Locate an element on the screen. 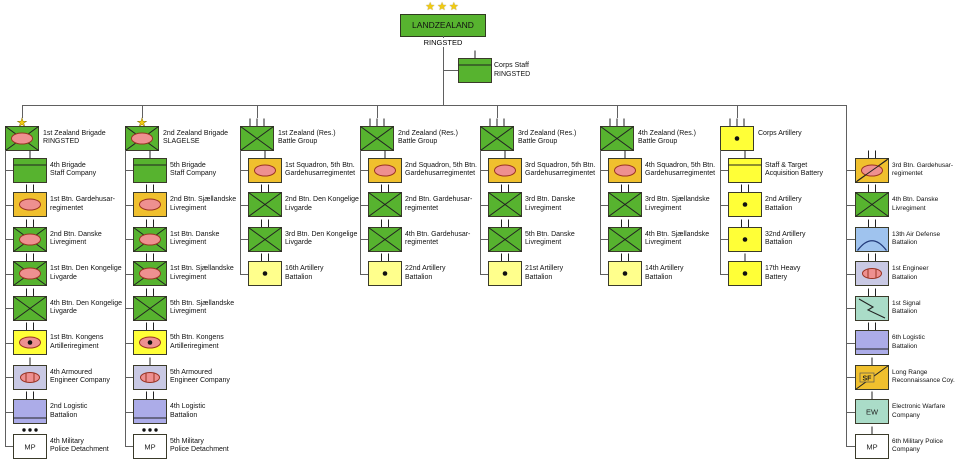  unit-label: 1st Zealand Brigade RINGSTED is located at coordinates (74, 137).